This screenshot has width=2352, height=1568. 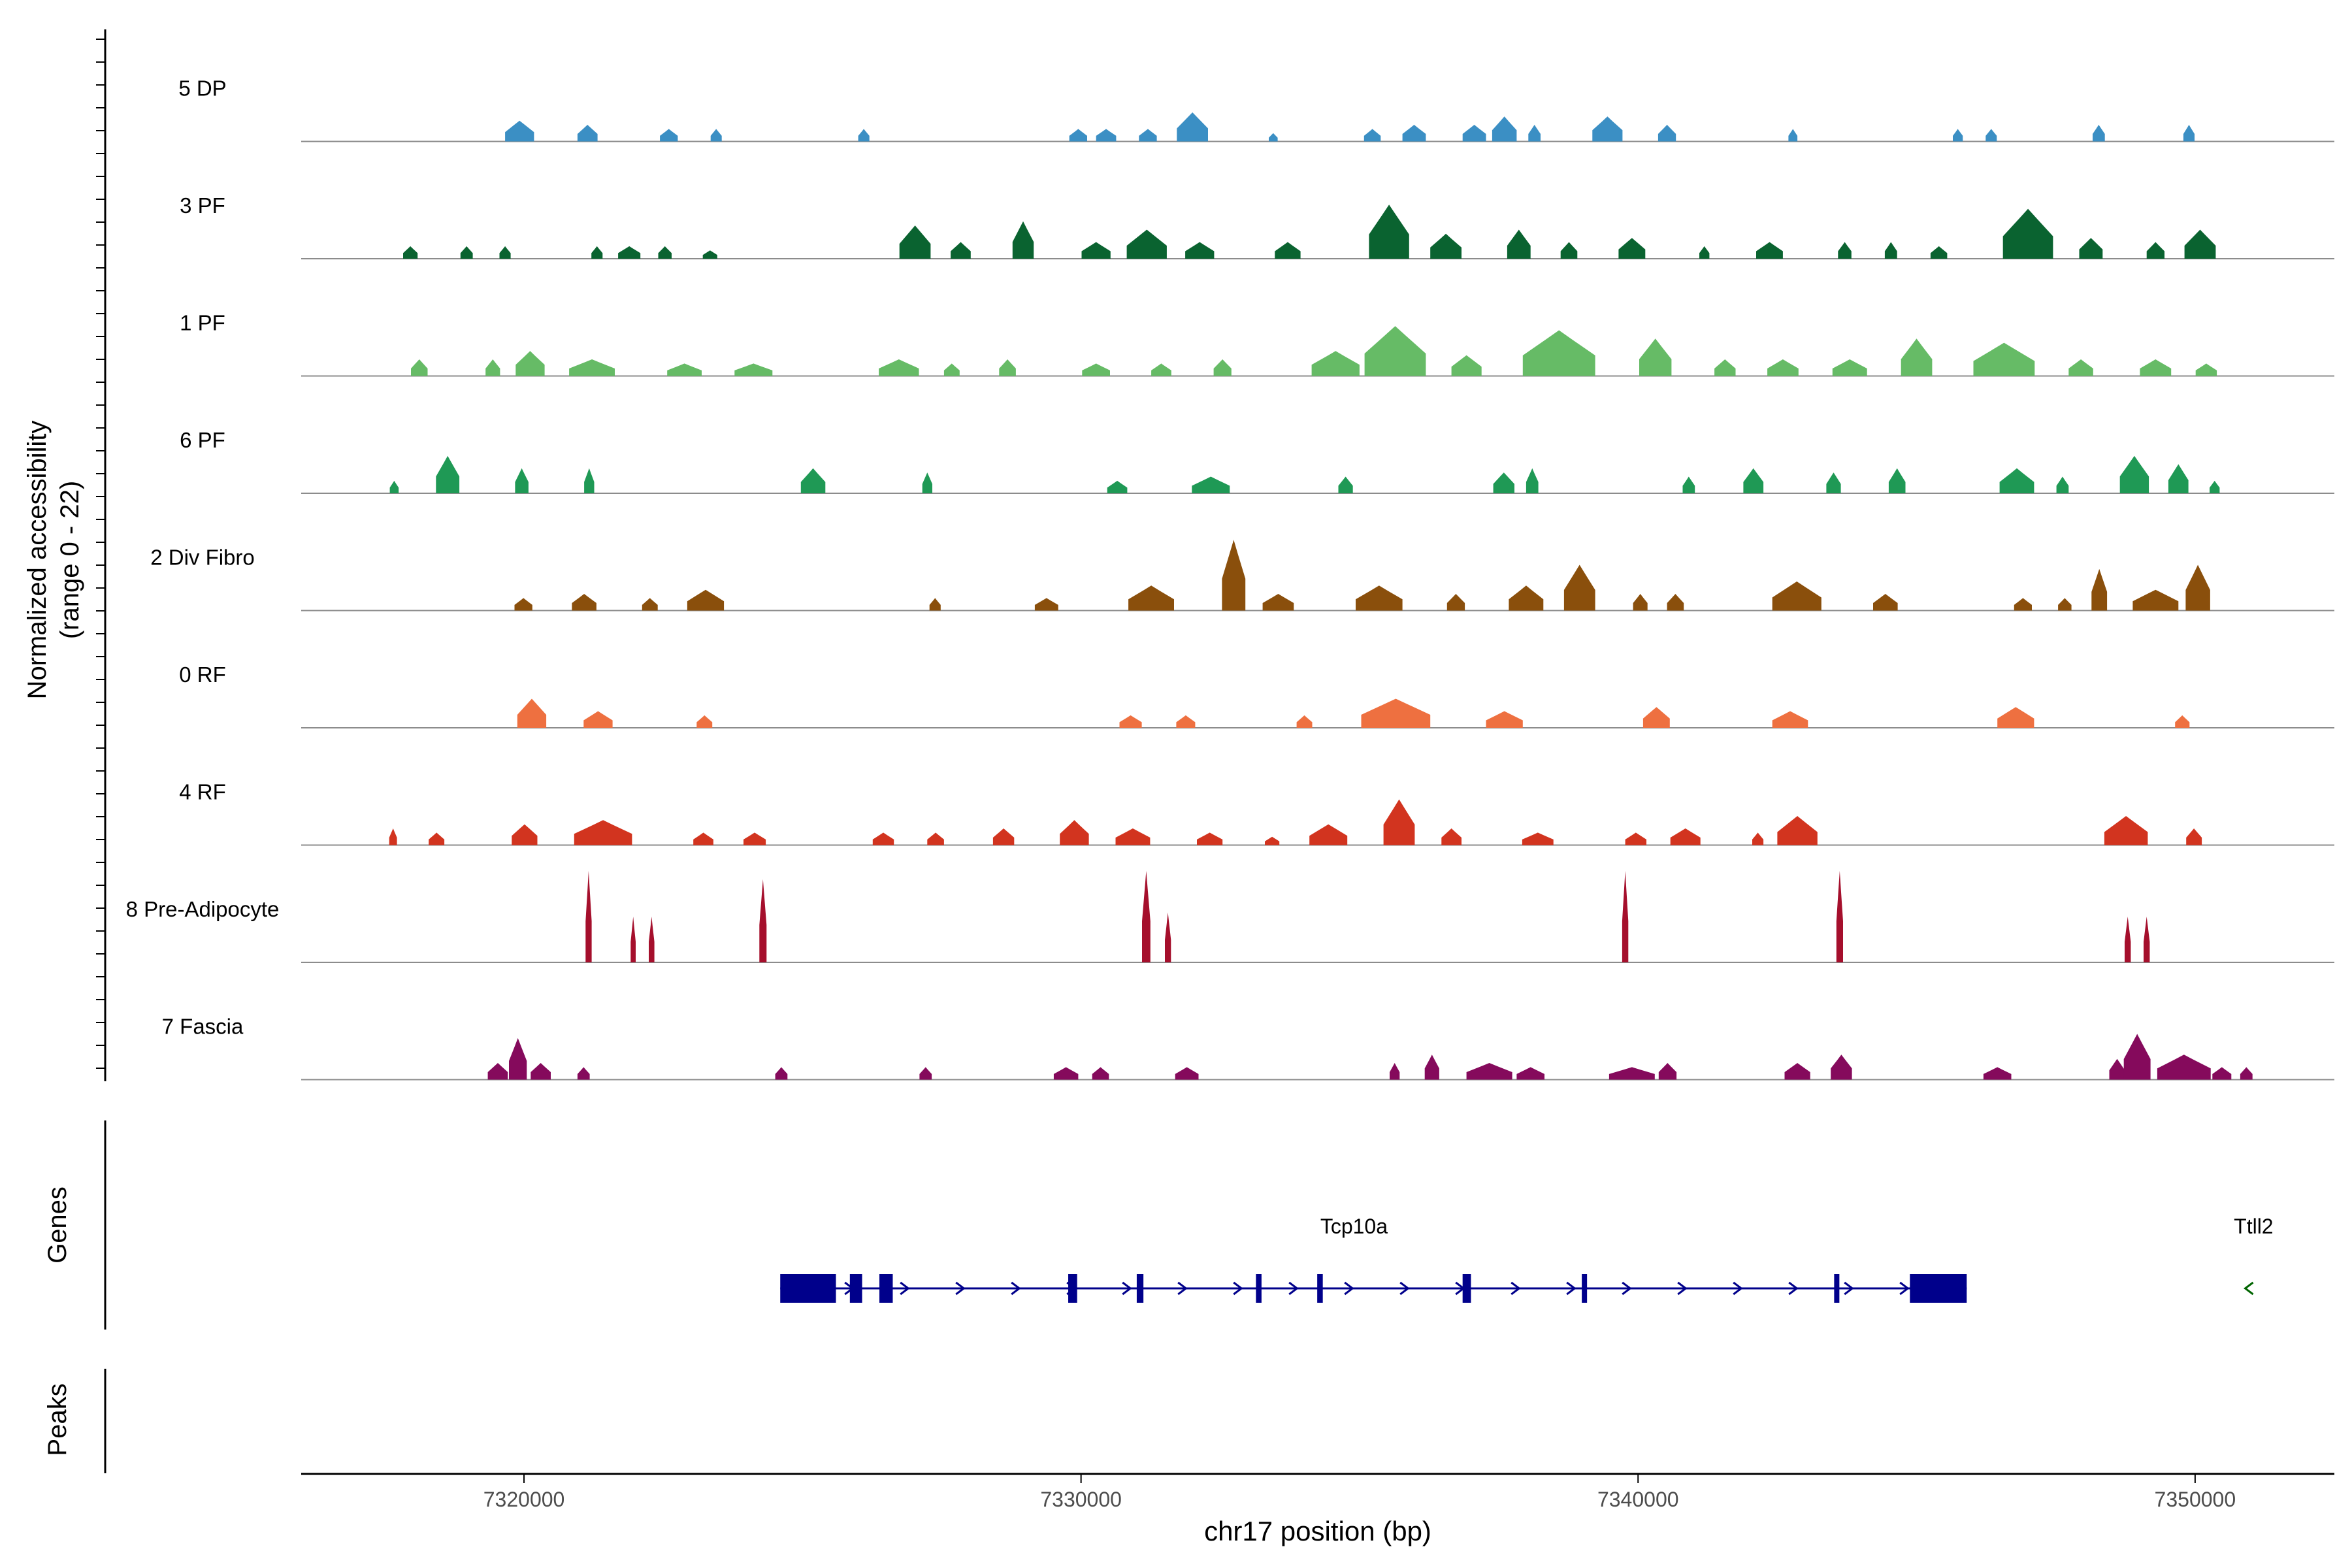 What do you see at coordinates (100, 554) in the screenshot?
I see `coverage-y-axis-ticks` at bounding box center [100, 554].